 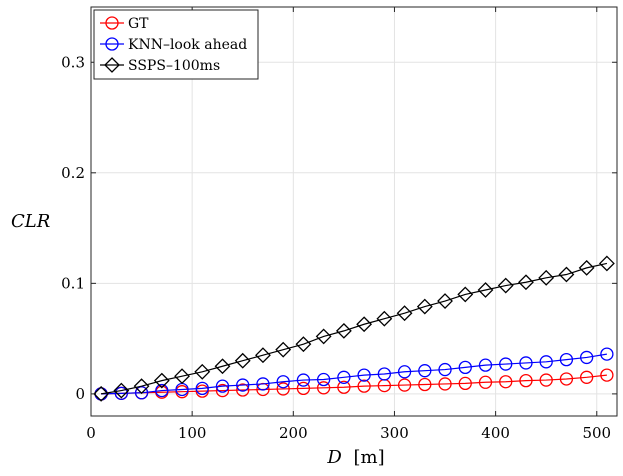 What do you see at coordinates (30, 221) in the screenshot?
I see `y-axis-label: CLR` at bounding box center [30, 221].